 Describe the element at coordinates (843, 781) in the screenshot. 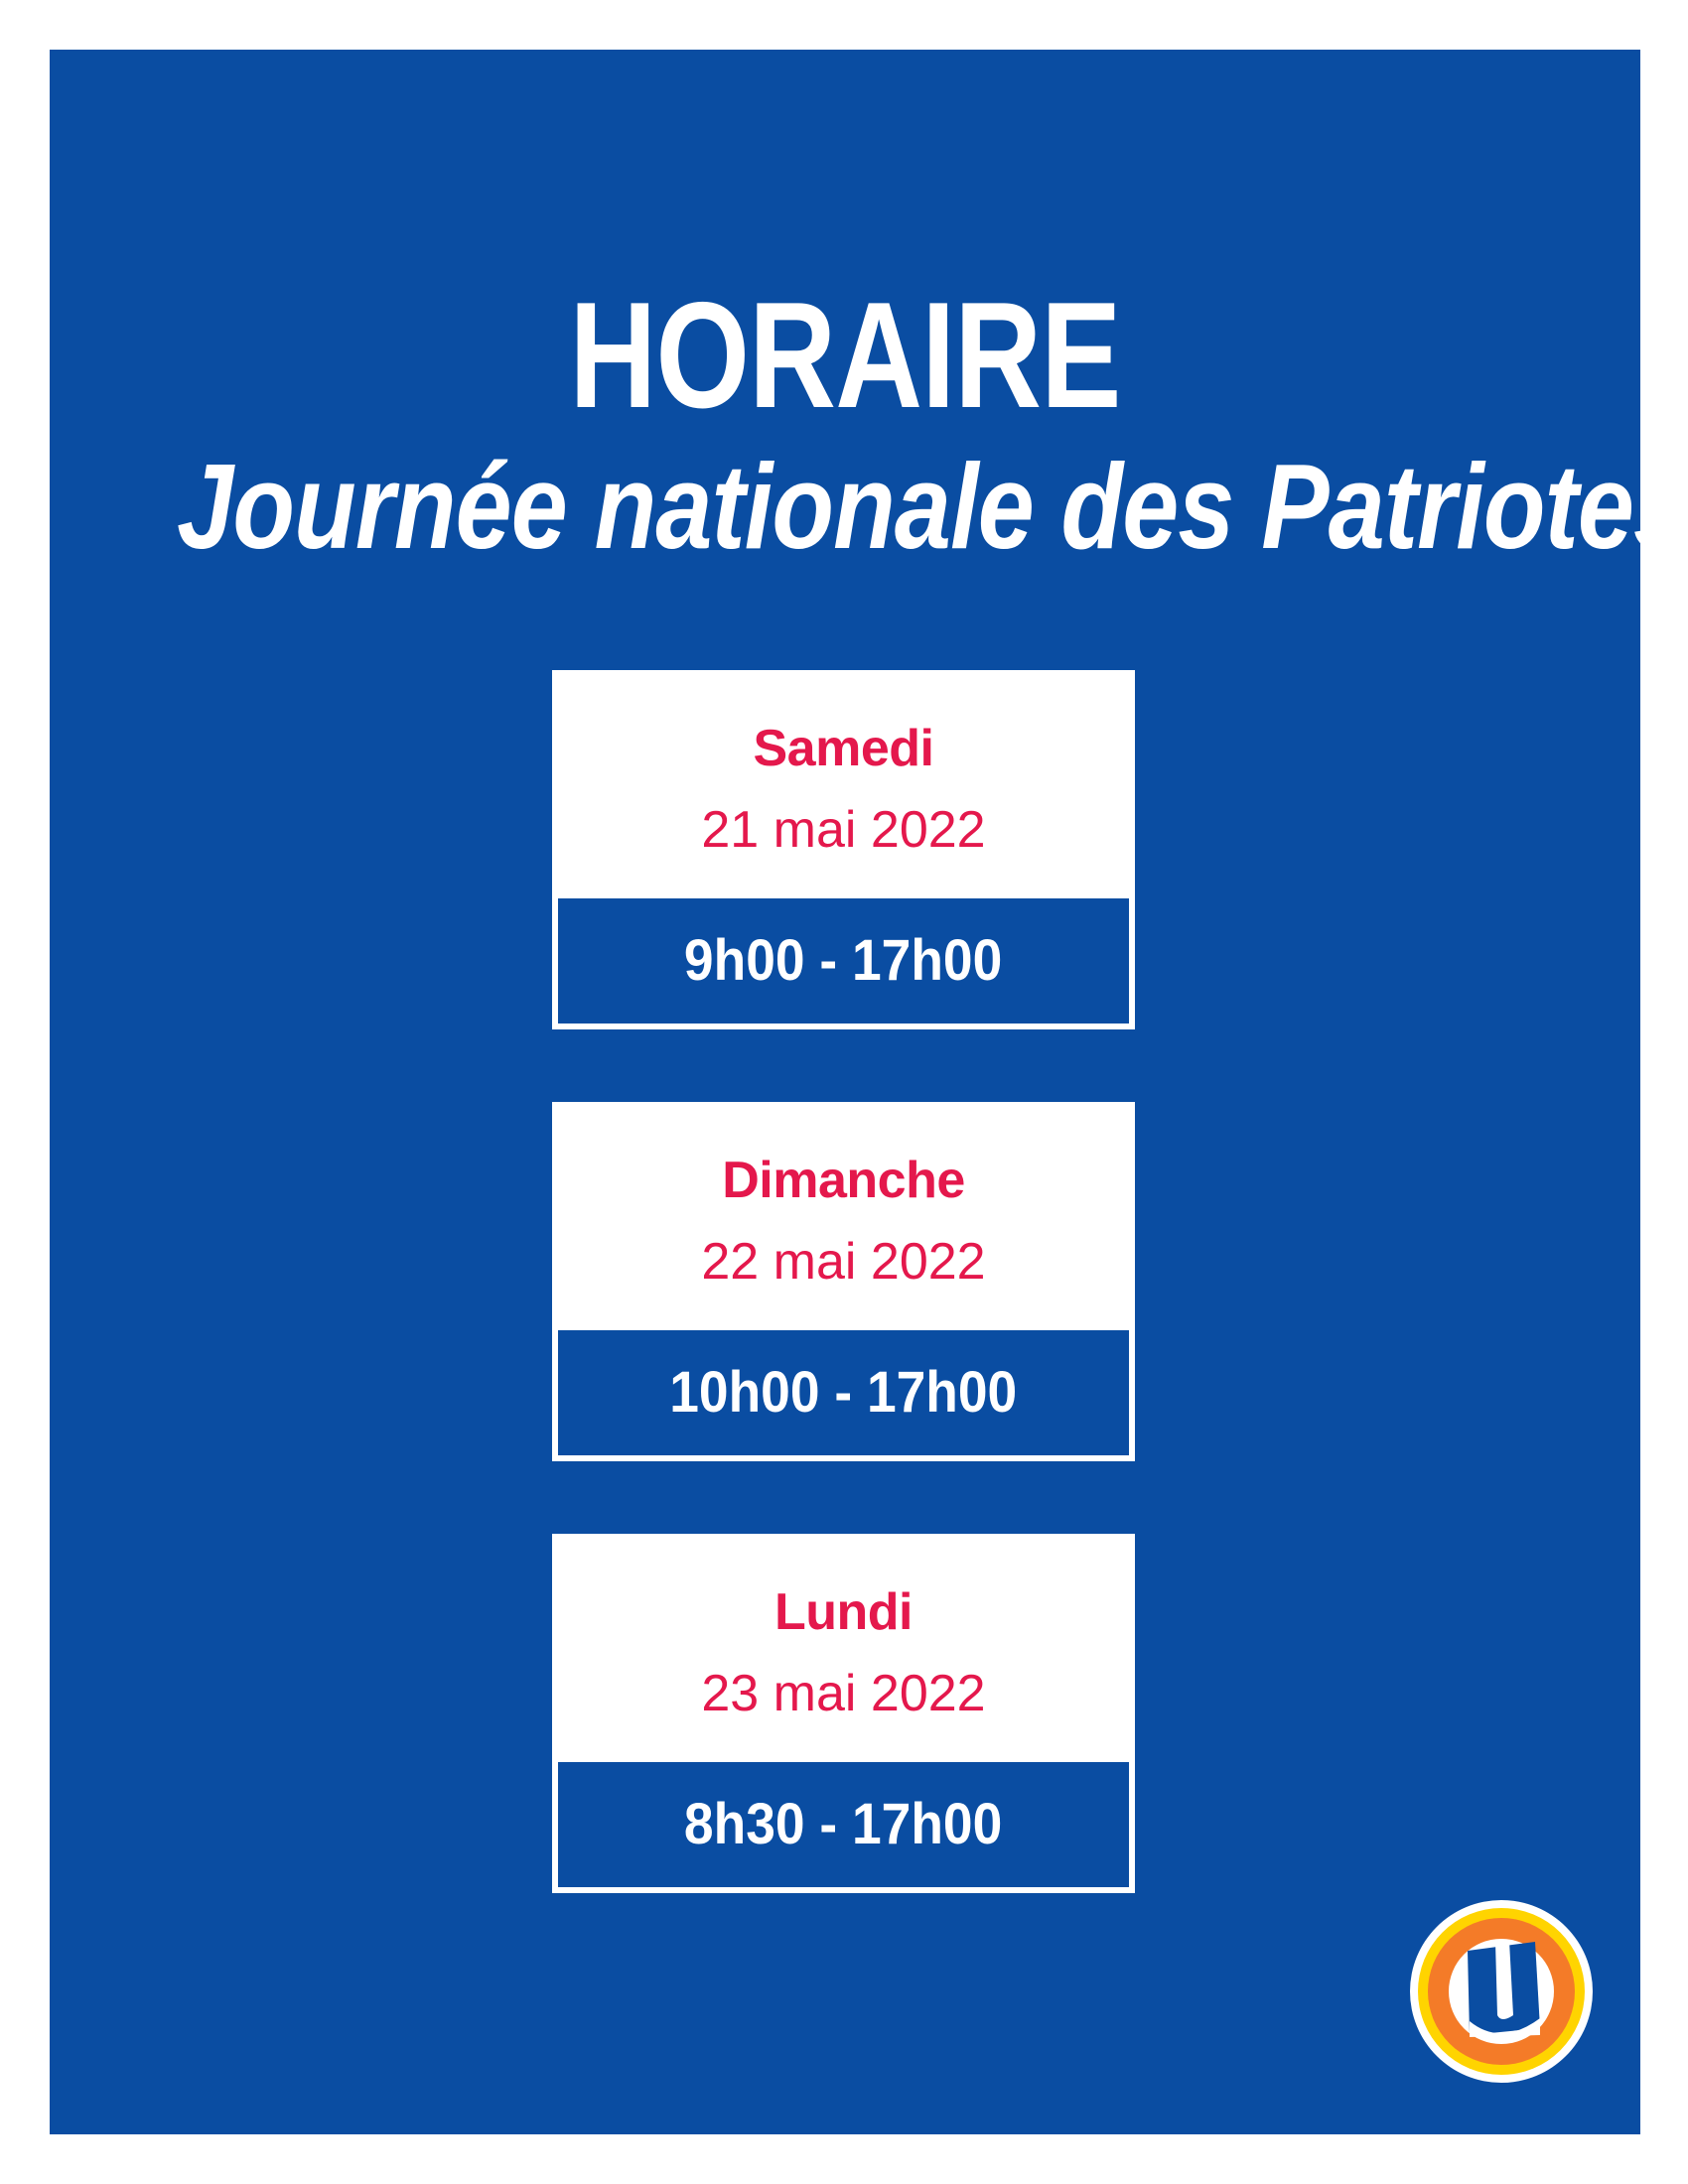

I see `schedule-card-header: Samedi 21 mai 2022` at that location.